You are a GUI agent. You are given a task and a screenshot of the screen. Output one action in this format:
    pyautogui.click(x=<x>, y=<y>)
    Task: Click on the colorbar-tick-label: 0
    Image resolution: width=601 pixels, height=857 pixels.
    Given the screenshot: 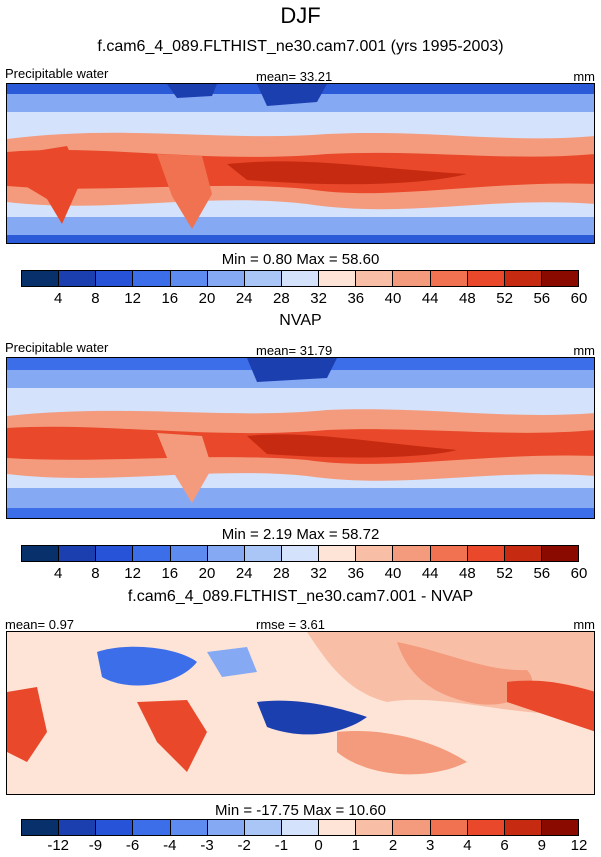 What is the action you would take?
    pyautogui.click(x=318, y=845)
    